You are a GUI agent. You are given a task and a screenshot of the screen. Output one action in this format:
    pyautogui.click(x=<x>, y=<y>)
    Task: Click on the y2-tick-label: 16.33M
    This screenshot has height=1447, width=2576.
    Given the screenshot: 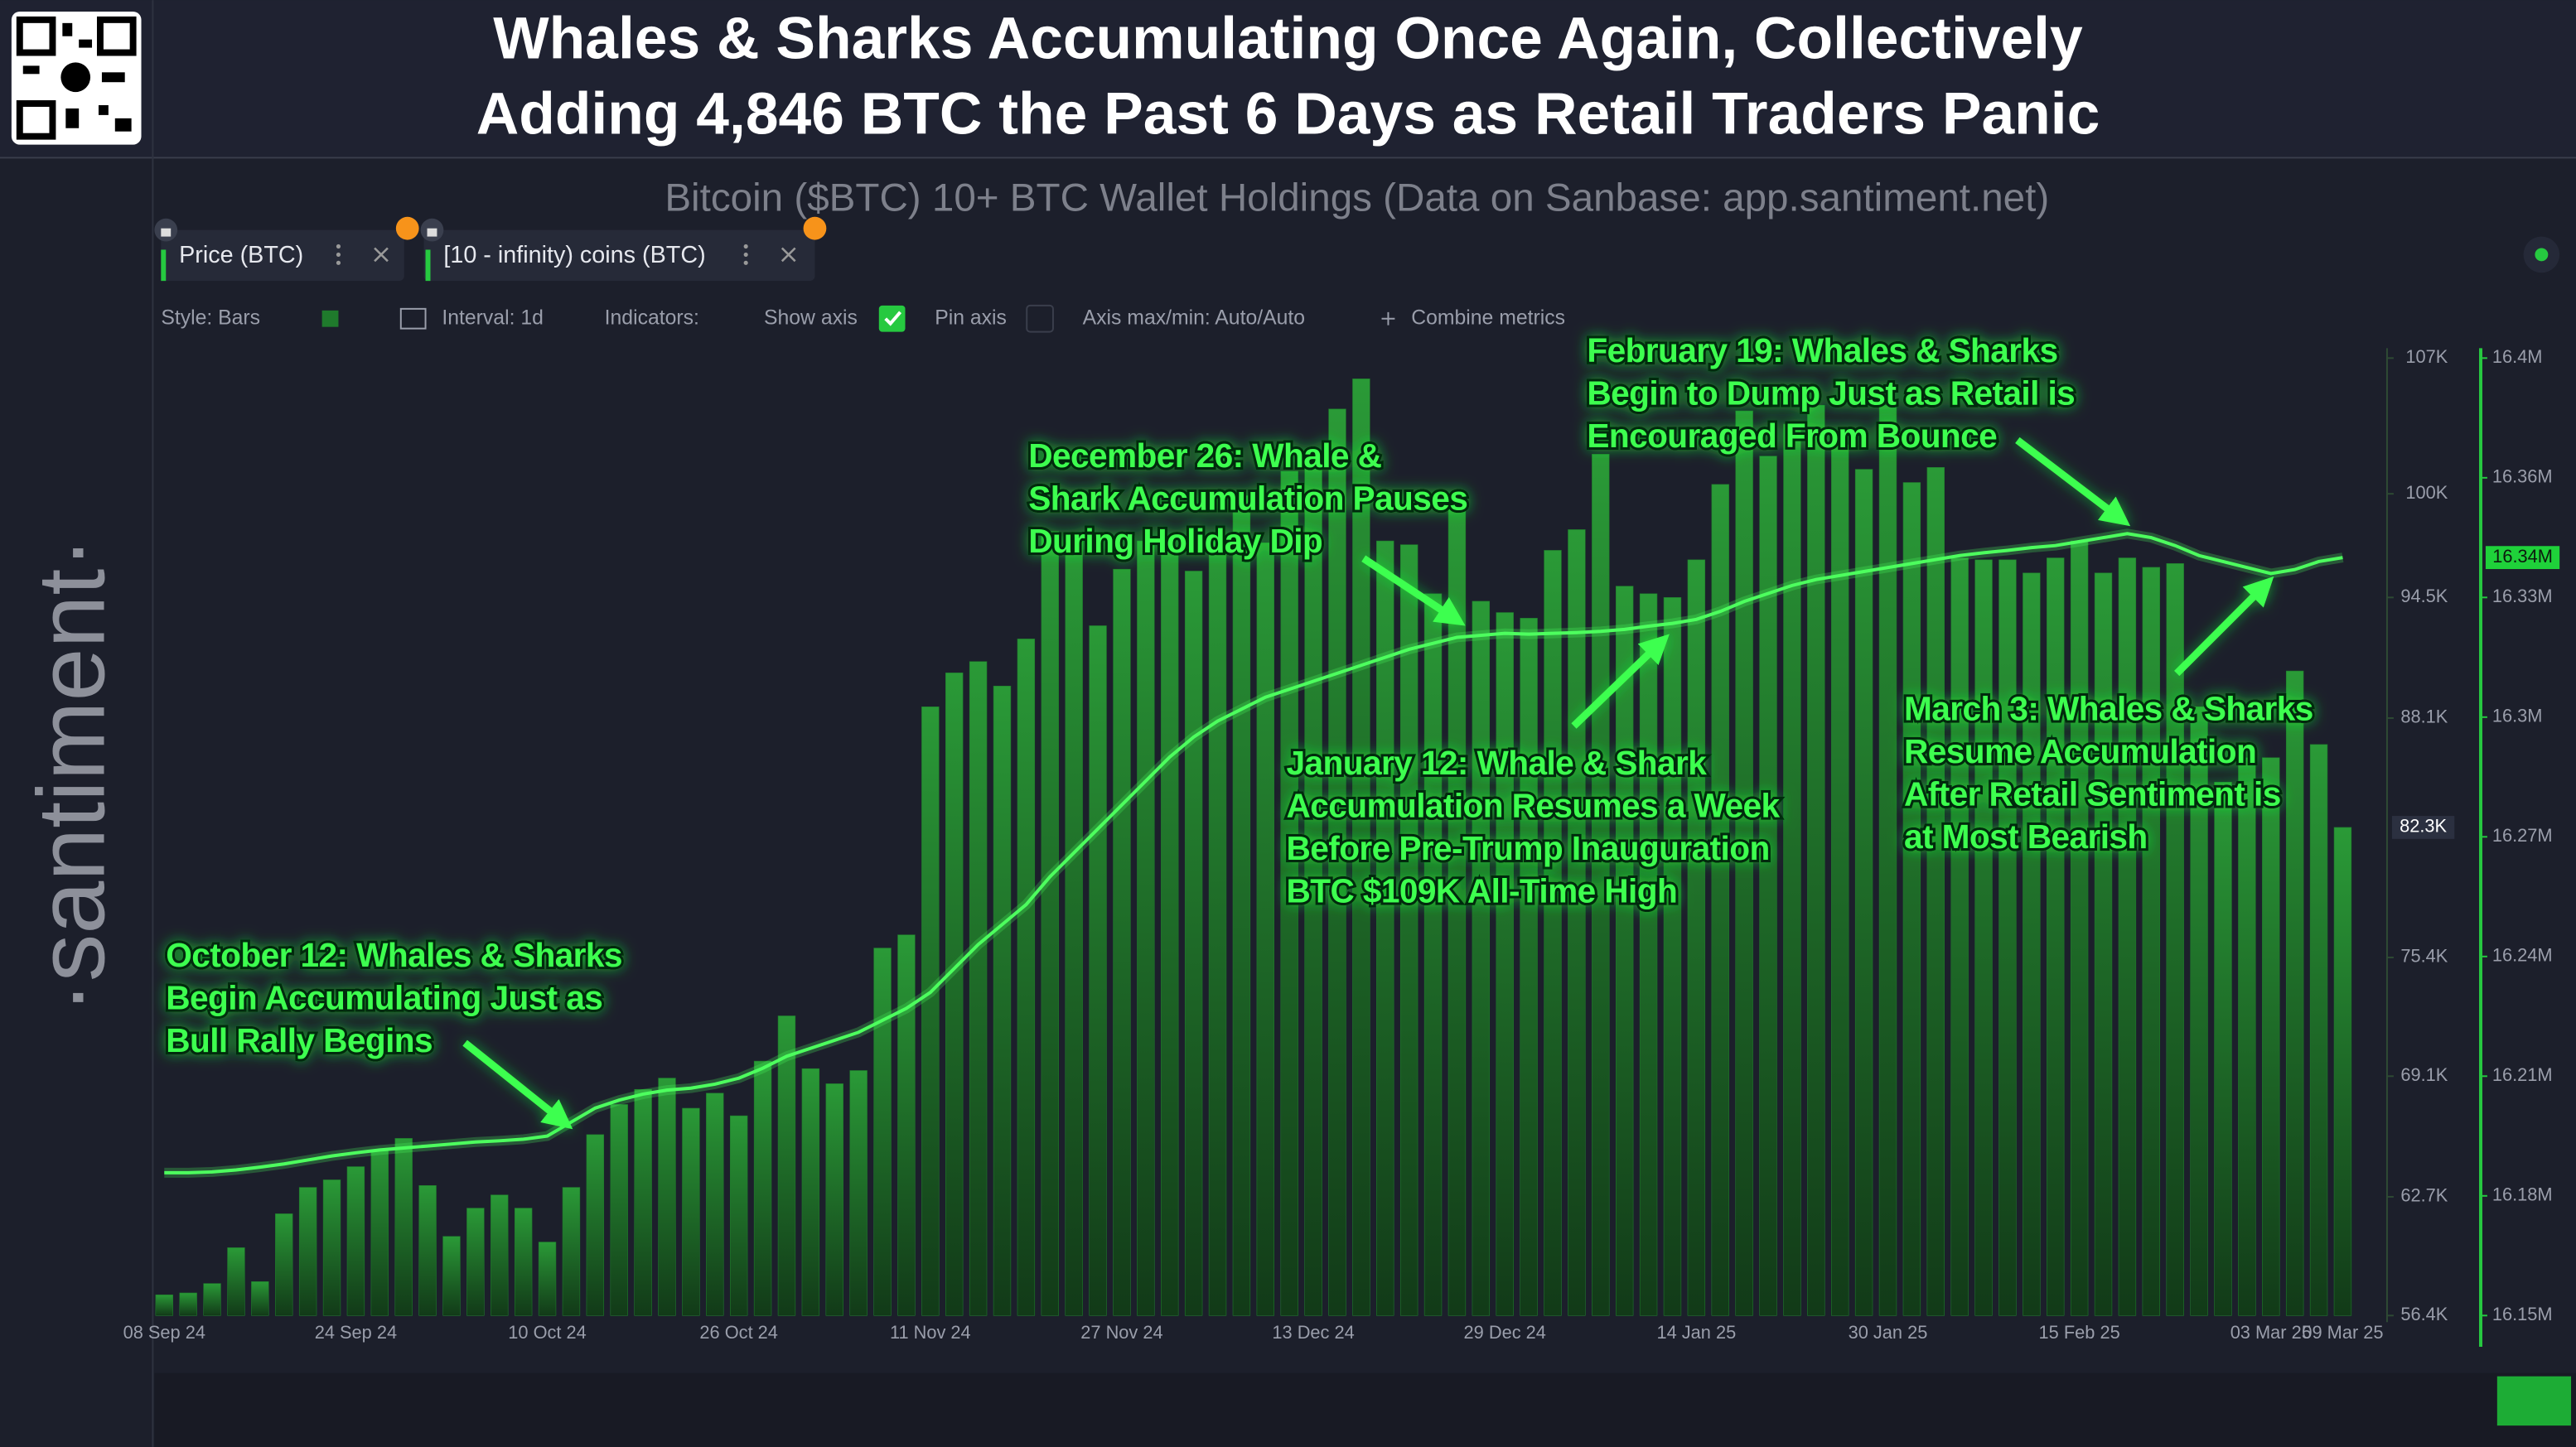 What is the action you would take?
    pyautogui.click(x=2522, y=596)
    